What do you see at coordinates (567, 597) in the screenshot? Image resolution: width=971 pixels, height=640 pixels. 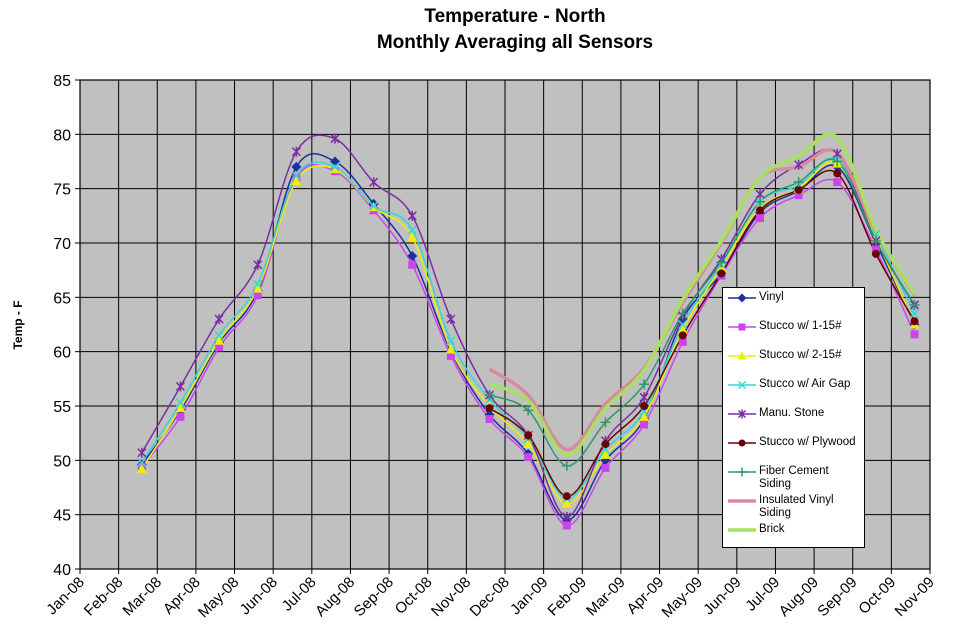 I see `x-tick-label: Feb-09` at bounding box center [567, 597].